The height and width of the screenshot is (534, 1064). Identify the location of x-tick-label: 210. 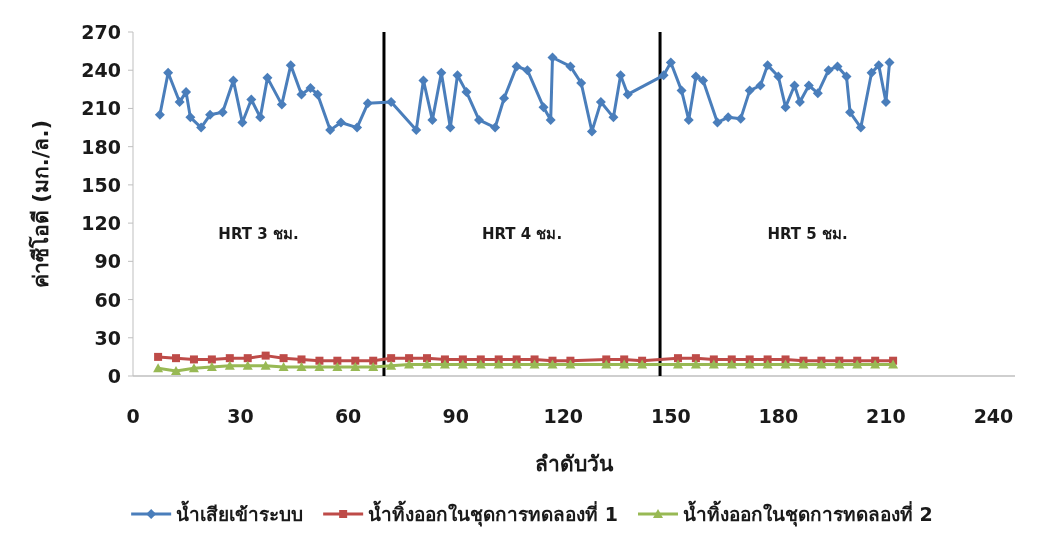
(886, 416).